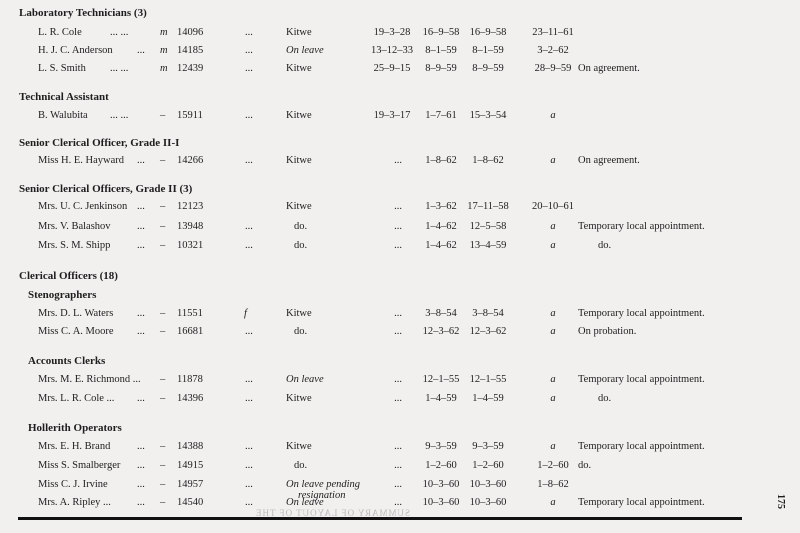  What do you see at coordinates (75, 428) in the screenshot?
I see `section-heading: Hollerith Operators` at bounding box center [75, 428].